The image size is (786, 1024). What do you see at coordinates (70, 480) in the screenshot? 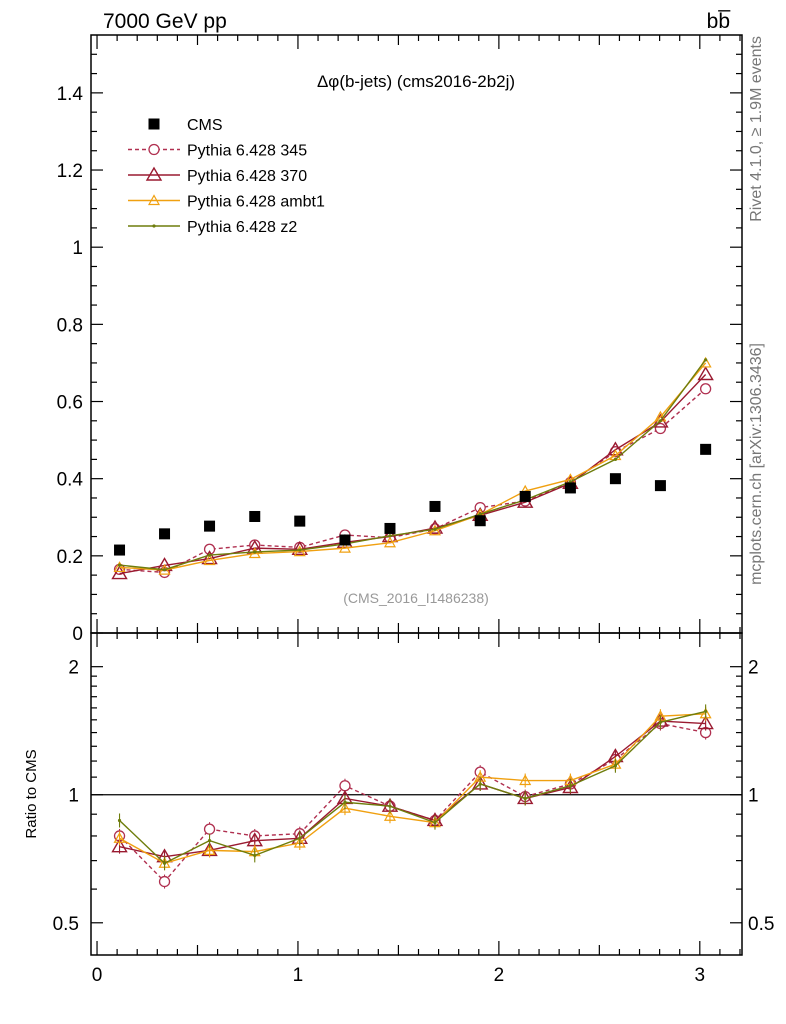
I see `main-y-tick-label: 0.4` at bounding box center [70, 480].